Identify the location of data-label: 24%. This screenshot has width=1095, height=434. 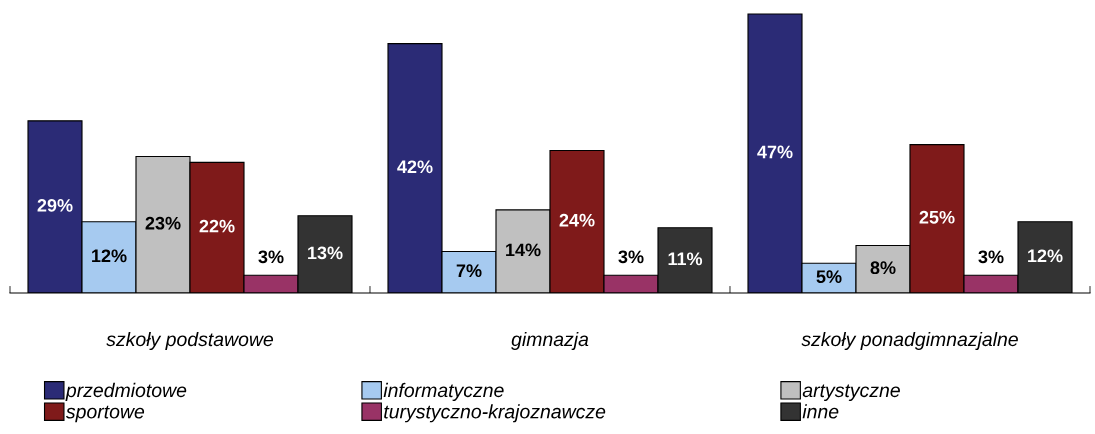
(577, 220).